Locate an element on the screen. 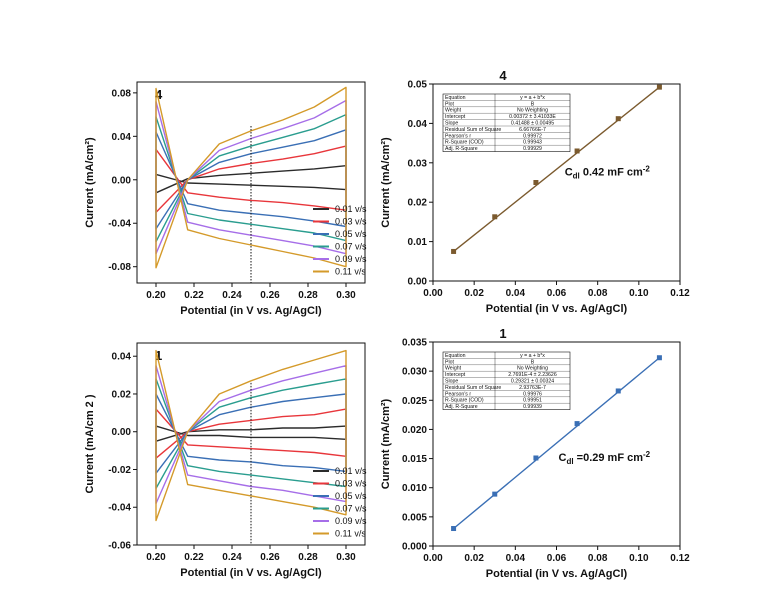 Image resolution: width=768 pixels, height=600 pixels. y-tick-label: 0.01 is located at coordinates (418, 242).